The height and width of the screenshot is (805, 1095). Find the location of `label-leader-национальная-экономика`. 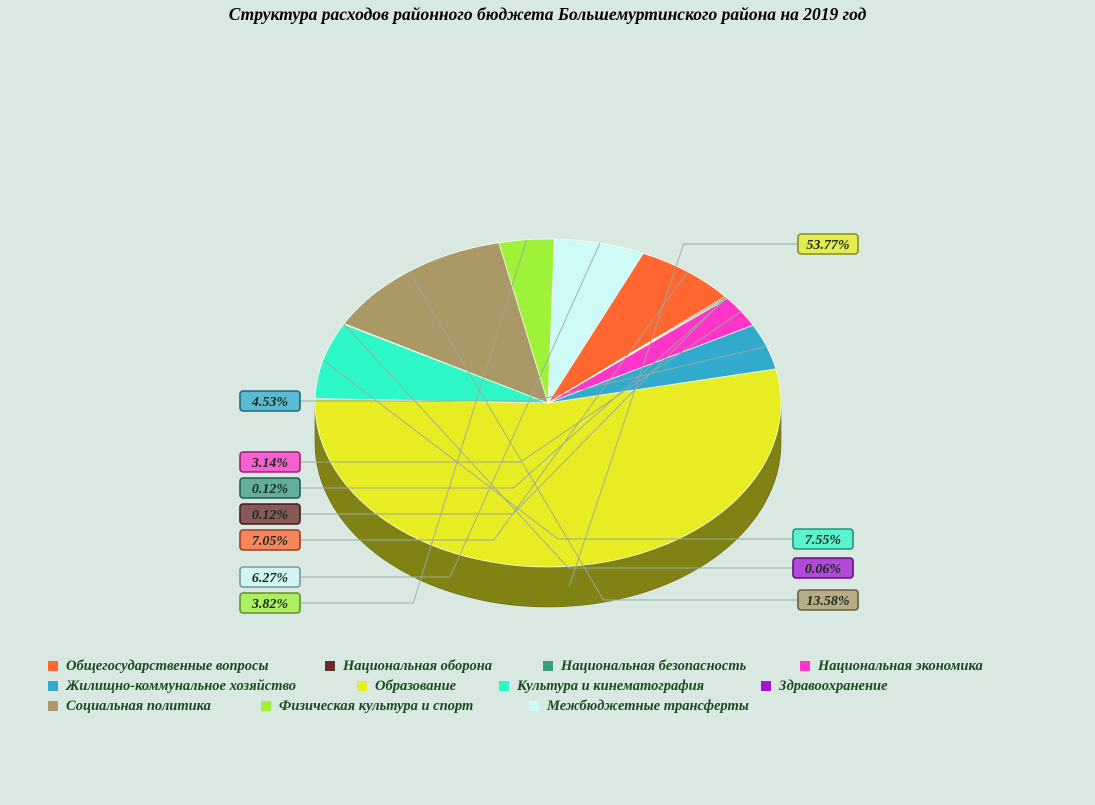

label-leader-национальная-экономика is located at coordinates (521, 387).